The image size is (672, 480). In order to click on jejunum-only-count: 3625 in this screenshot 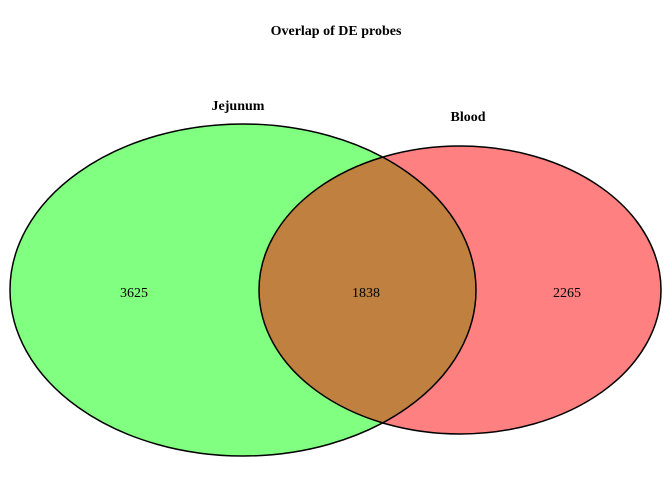, I will do `click(134, 293)`.